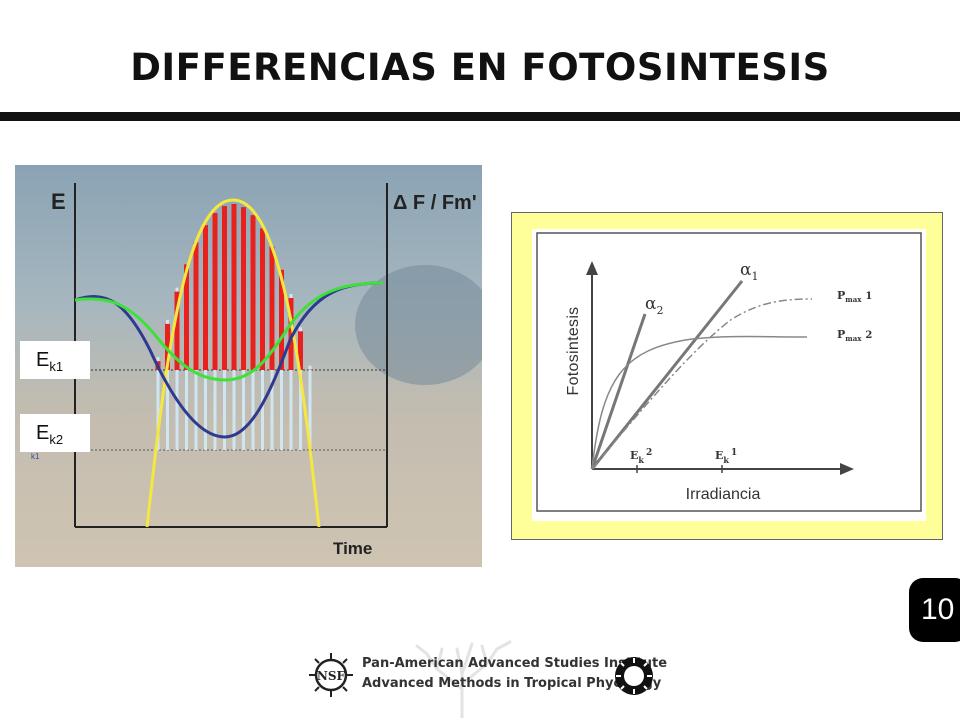  Describe the element at coordinates (56, 439) in the screenshot. I see `ek2-sub: k2` at that location.